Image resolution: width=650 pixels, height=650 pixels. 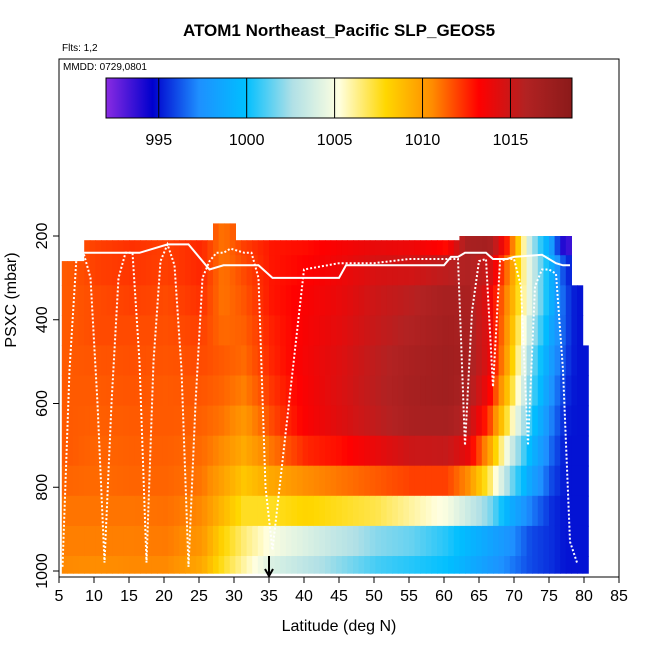 I want to click on x-tick-label: 65, so click(x=479, y=596).